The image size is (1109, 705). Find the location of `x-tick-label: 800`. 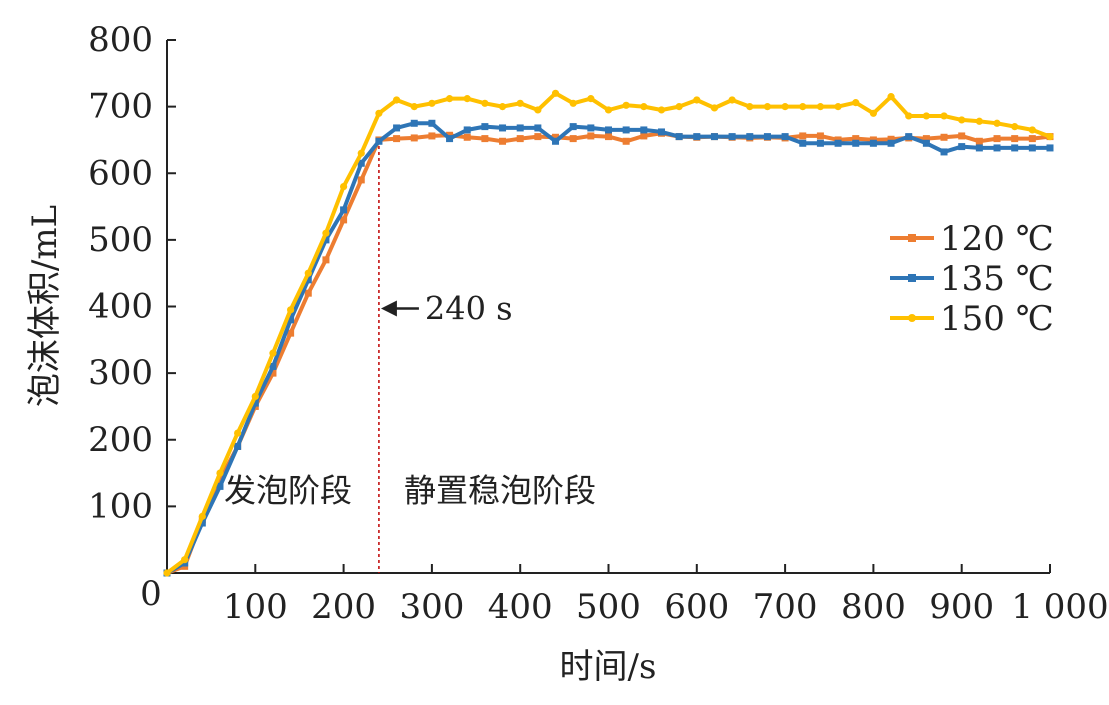

x-tick-label: 800 is located at coordinates (873, 607).